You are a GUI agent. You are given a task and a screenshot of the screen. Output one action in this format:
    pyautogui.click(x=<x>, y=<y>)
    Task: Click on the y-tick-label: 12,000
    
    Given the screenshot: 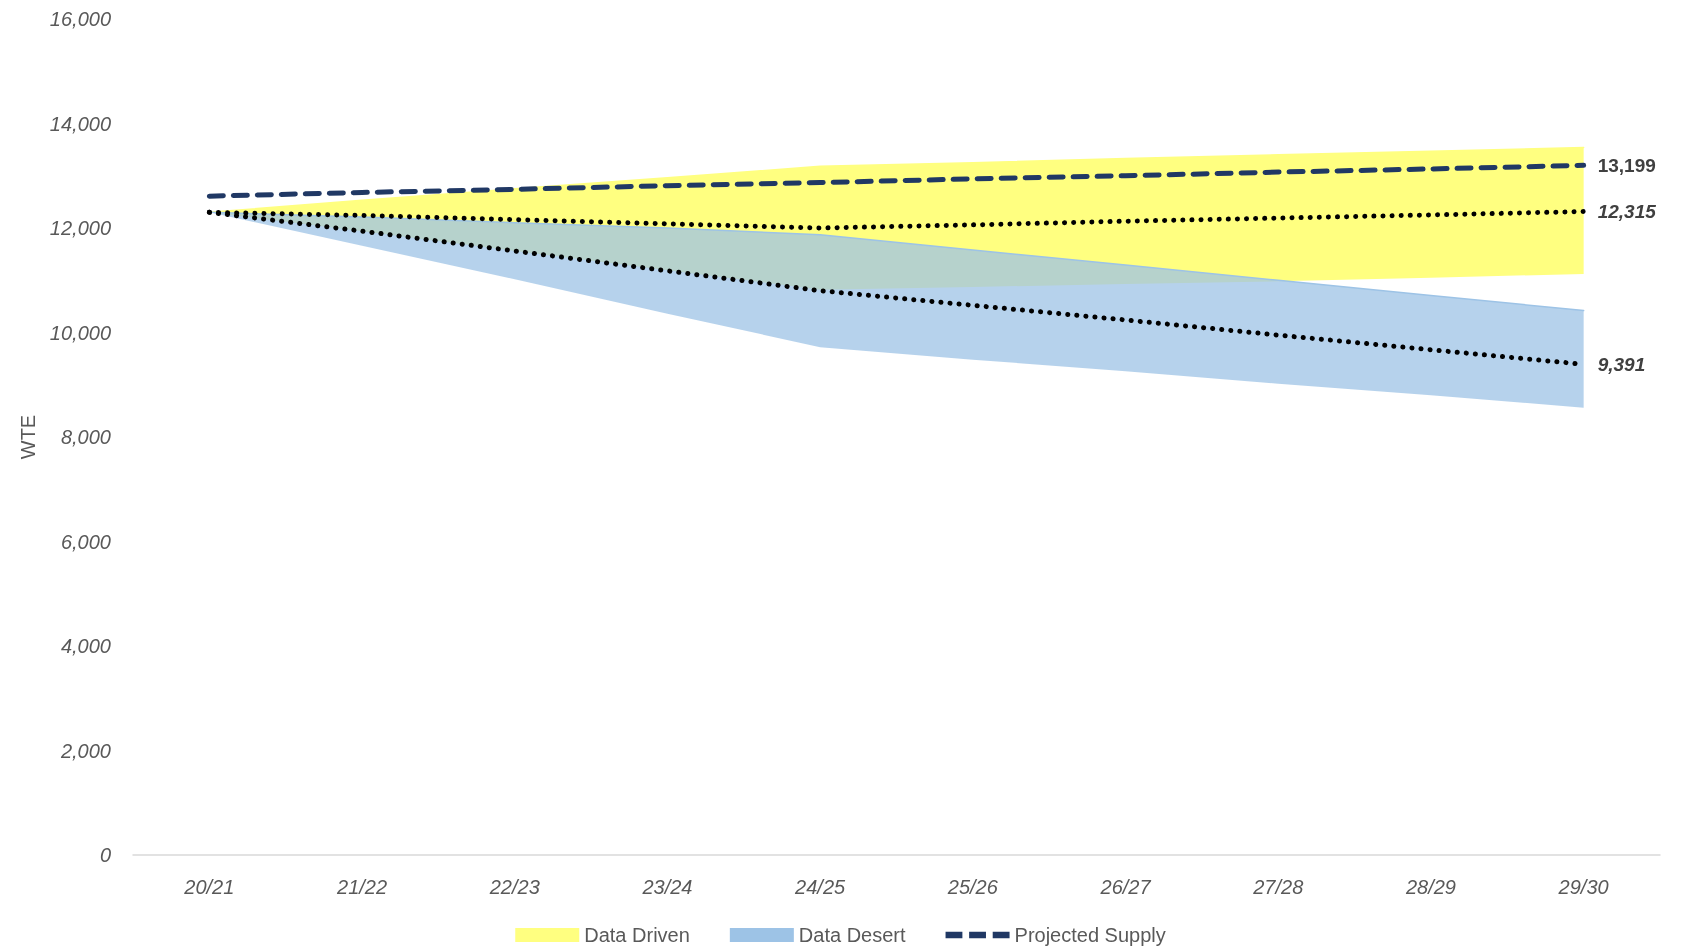 What is the action you would take?
    pyautogui.click(x=80, y=228)
    